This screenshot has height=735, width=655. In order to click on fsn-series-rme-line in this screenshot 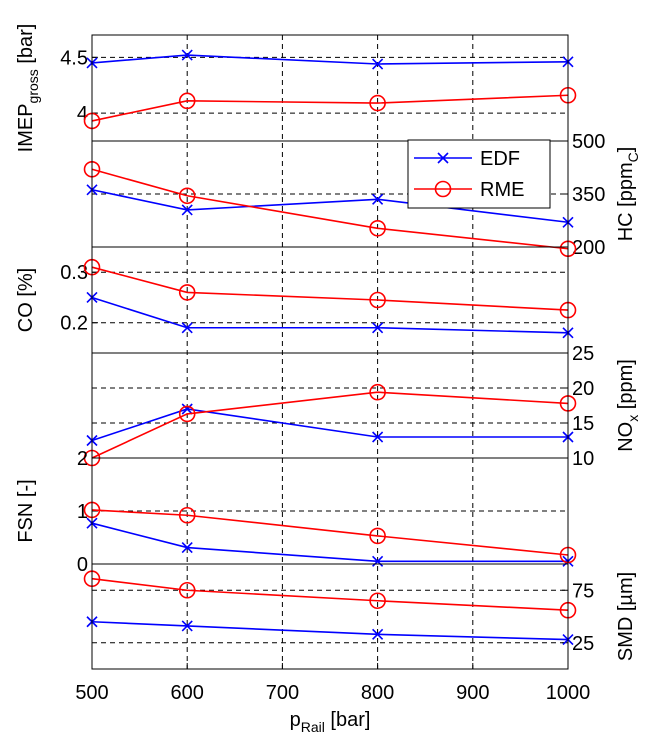, I will do `click(330, 532)`.